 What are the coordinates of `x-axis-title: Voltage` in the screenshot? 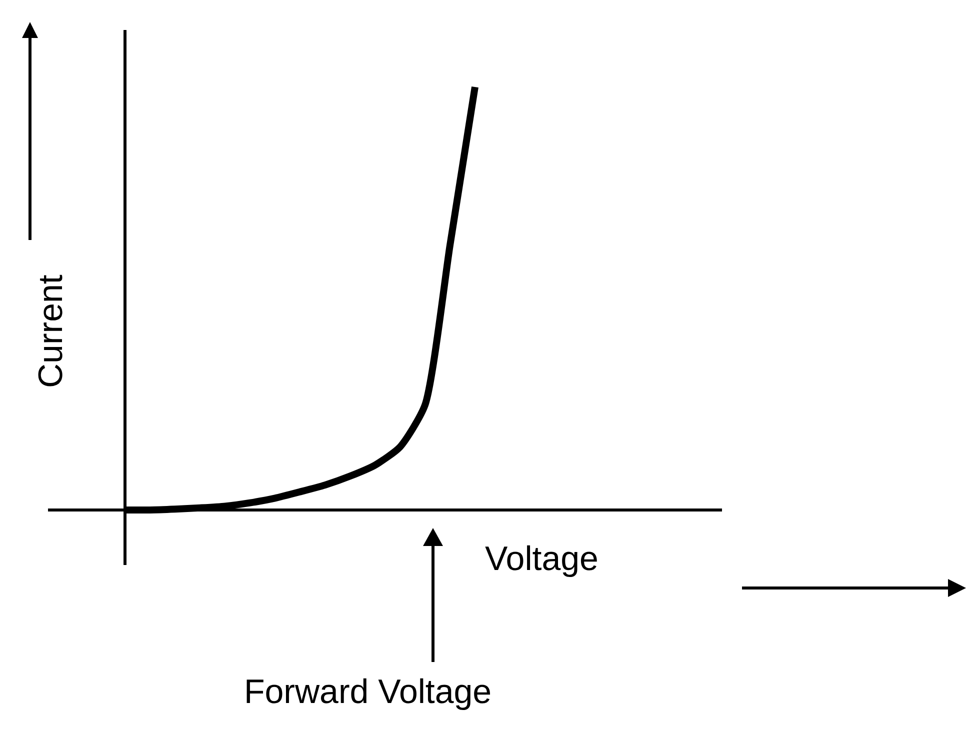 It's located at (541, 559).